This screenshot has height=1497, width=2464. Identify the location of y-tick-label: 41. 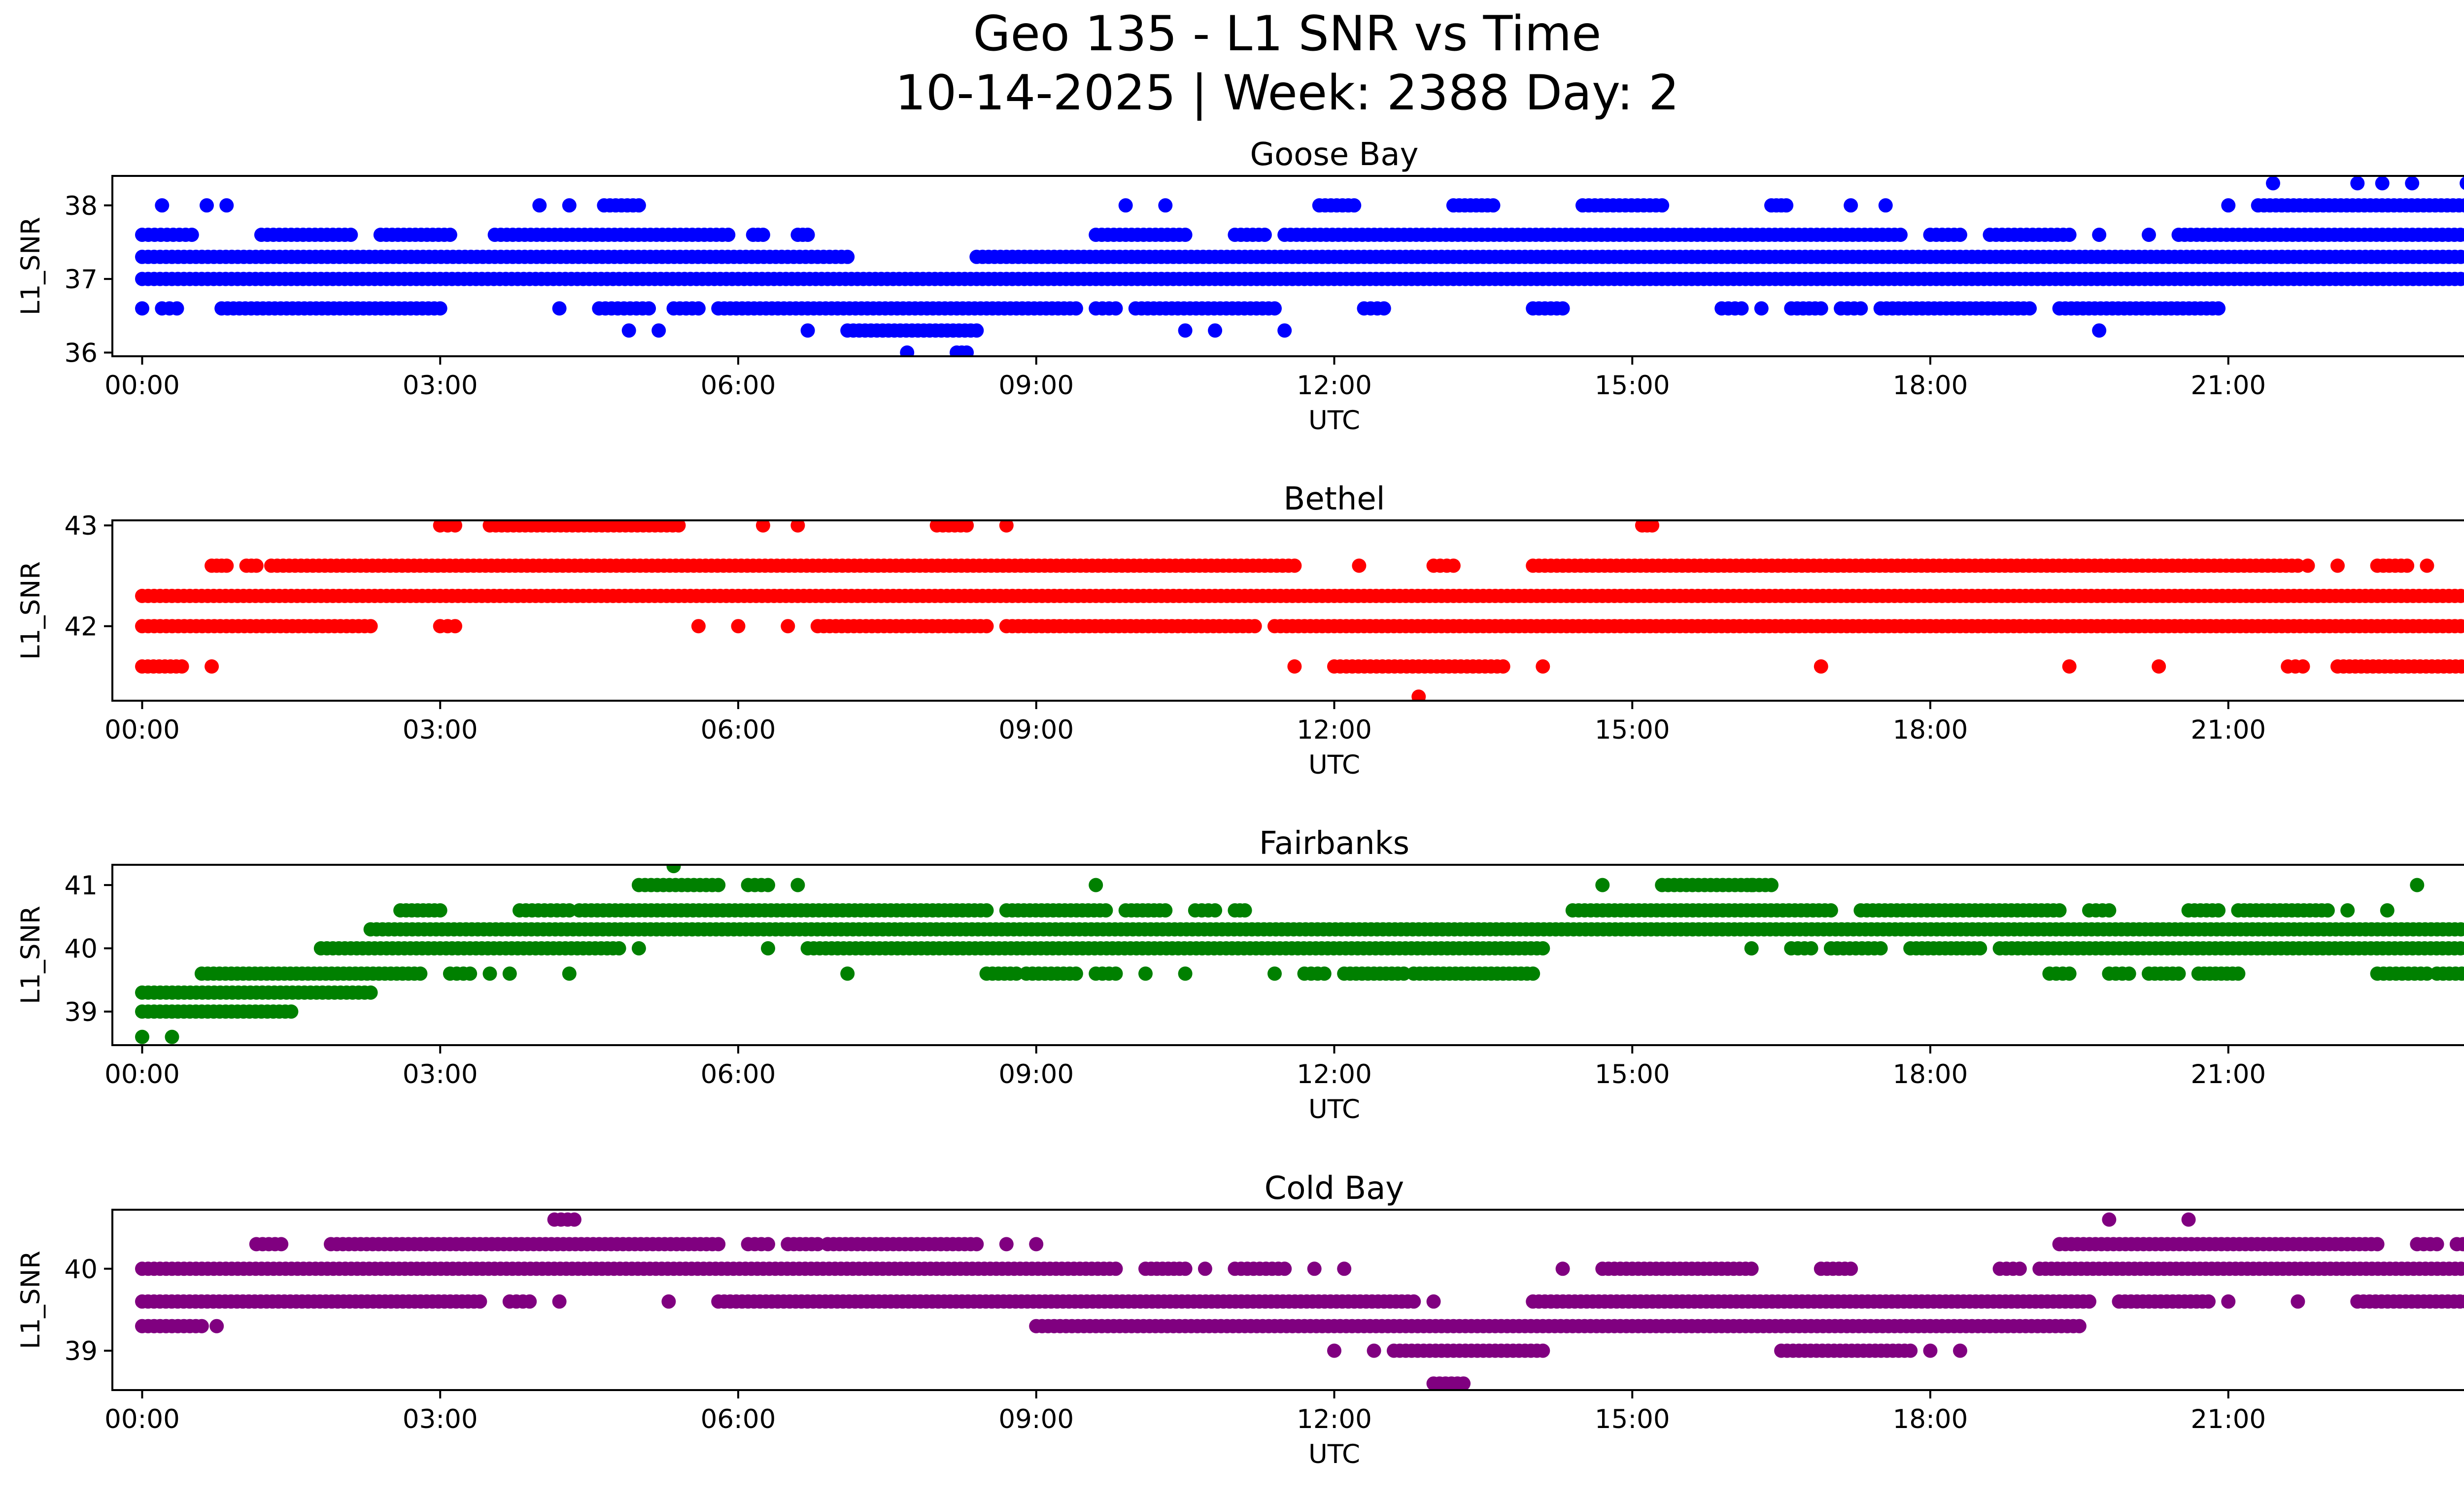
(81, 886).